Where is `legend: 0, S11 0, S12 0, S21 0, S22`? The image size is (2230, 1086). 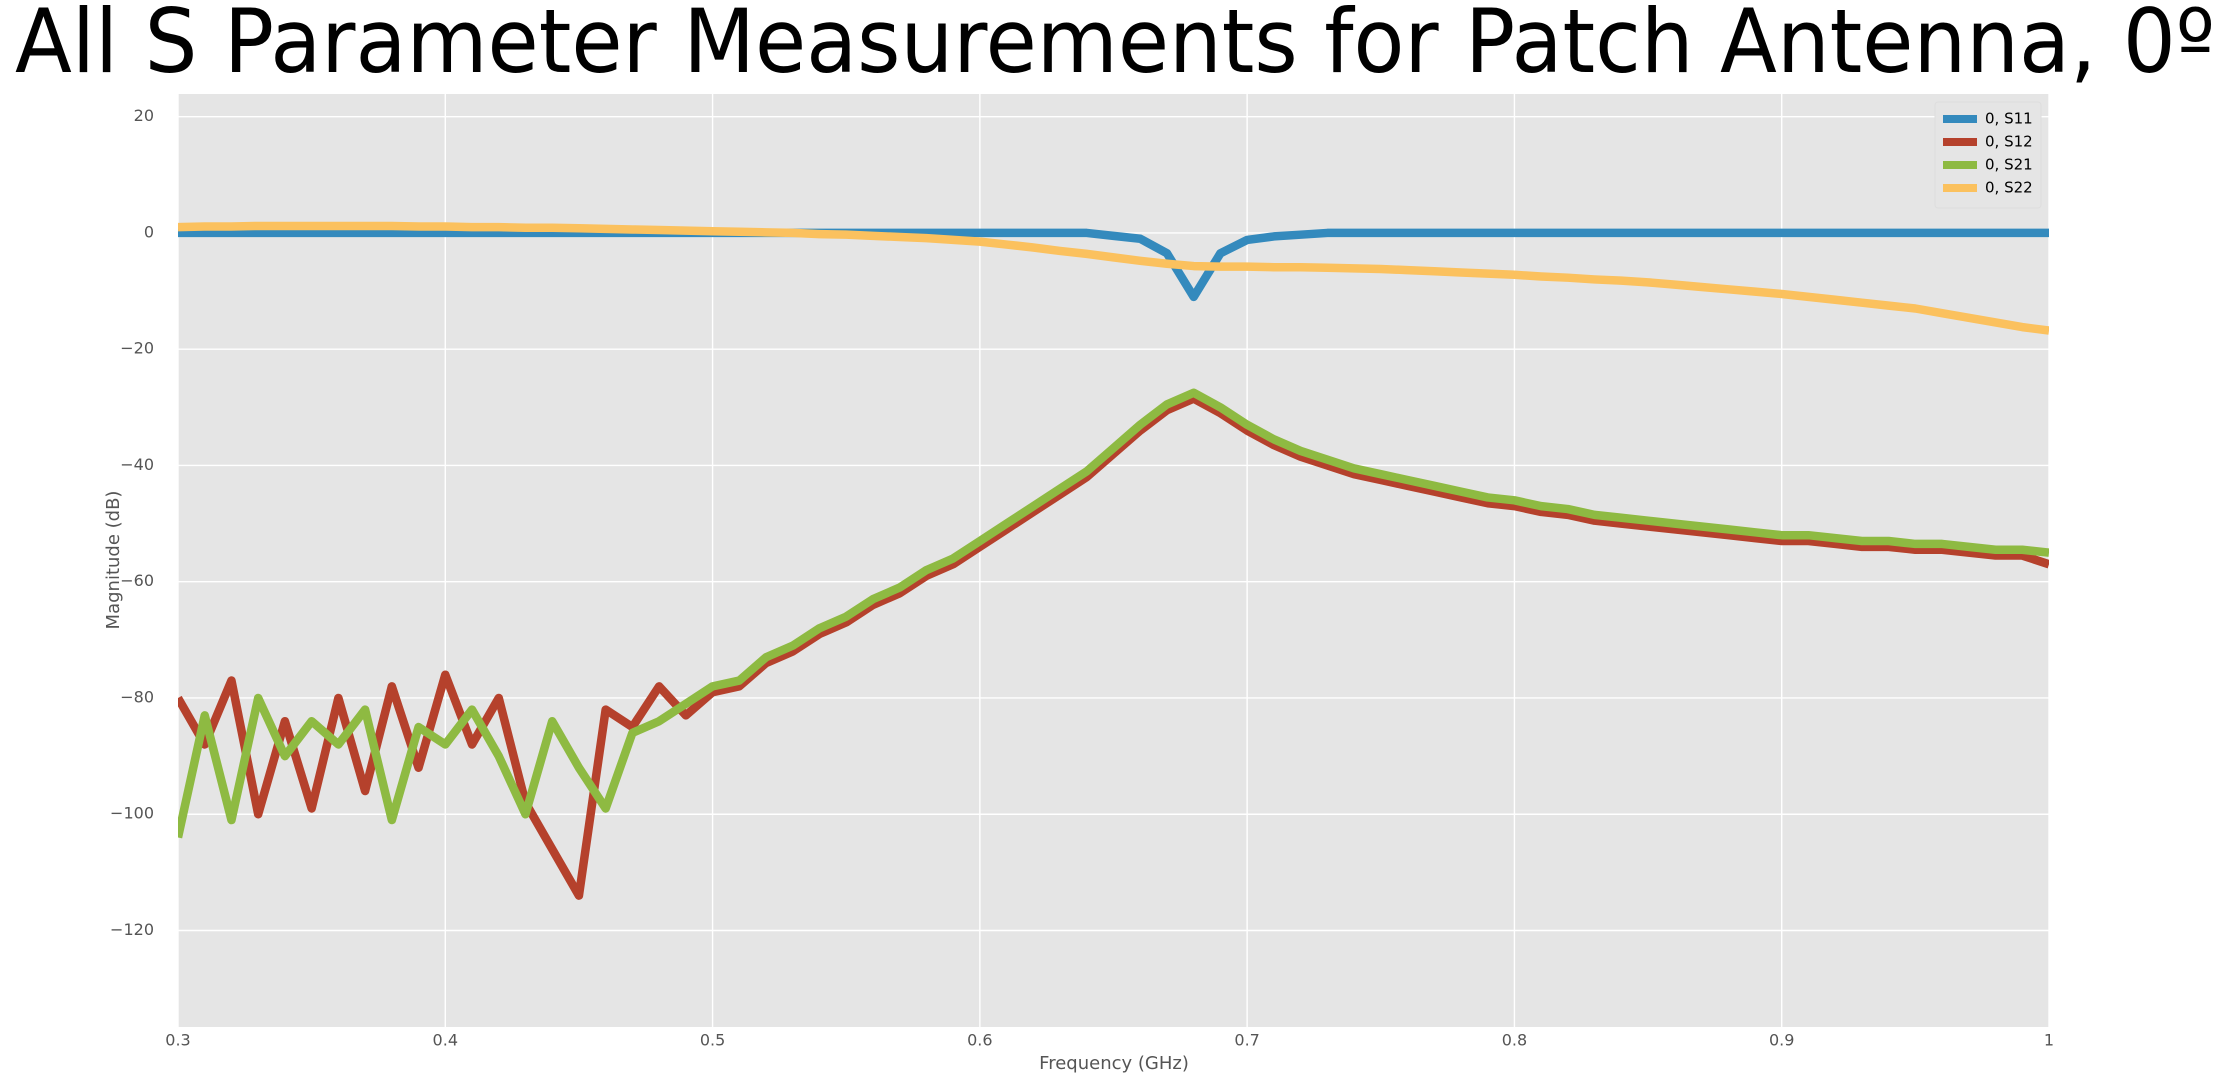 legend: 0, S11 0, S12 0, S21 0, S22 is located at coordinates (1988, 155).